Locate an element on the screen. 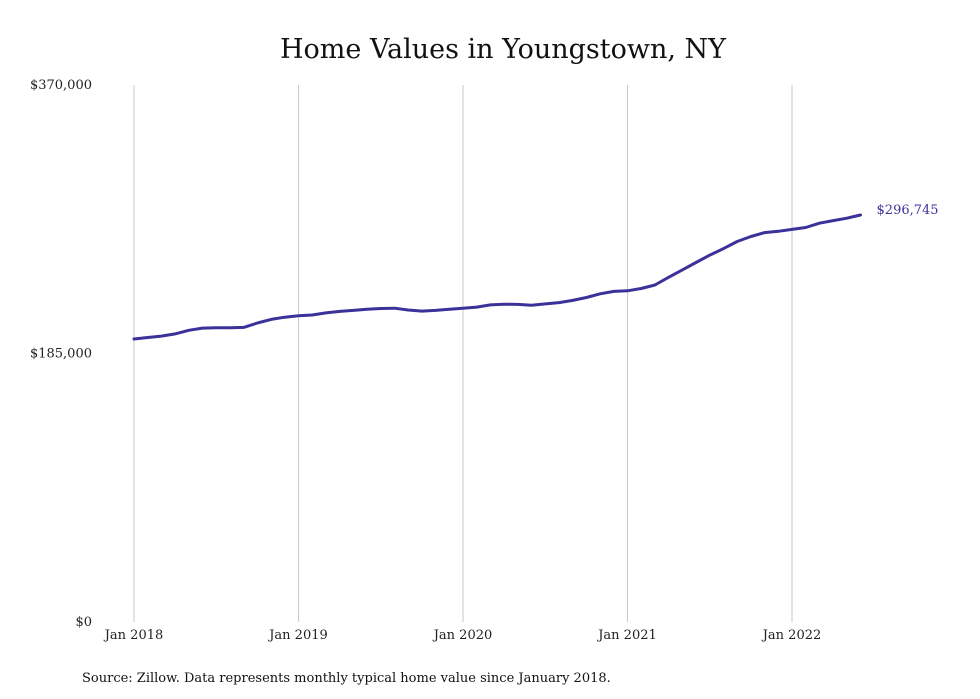  chart-title: Home Values in Youngstown, NY is located at coordinates (503, 49).